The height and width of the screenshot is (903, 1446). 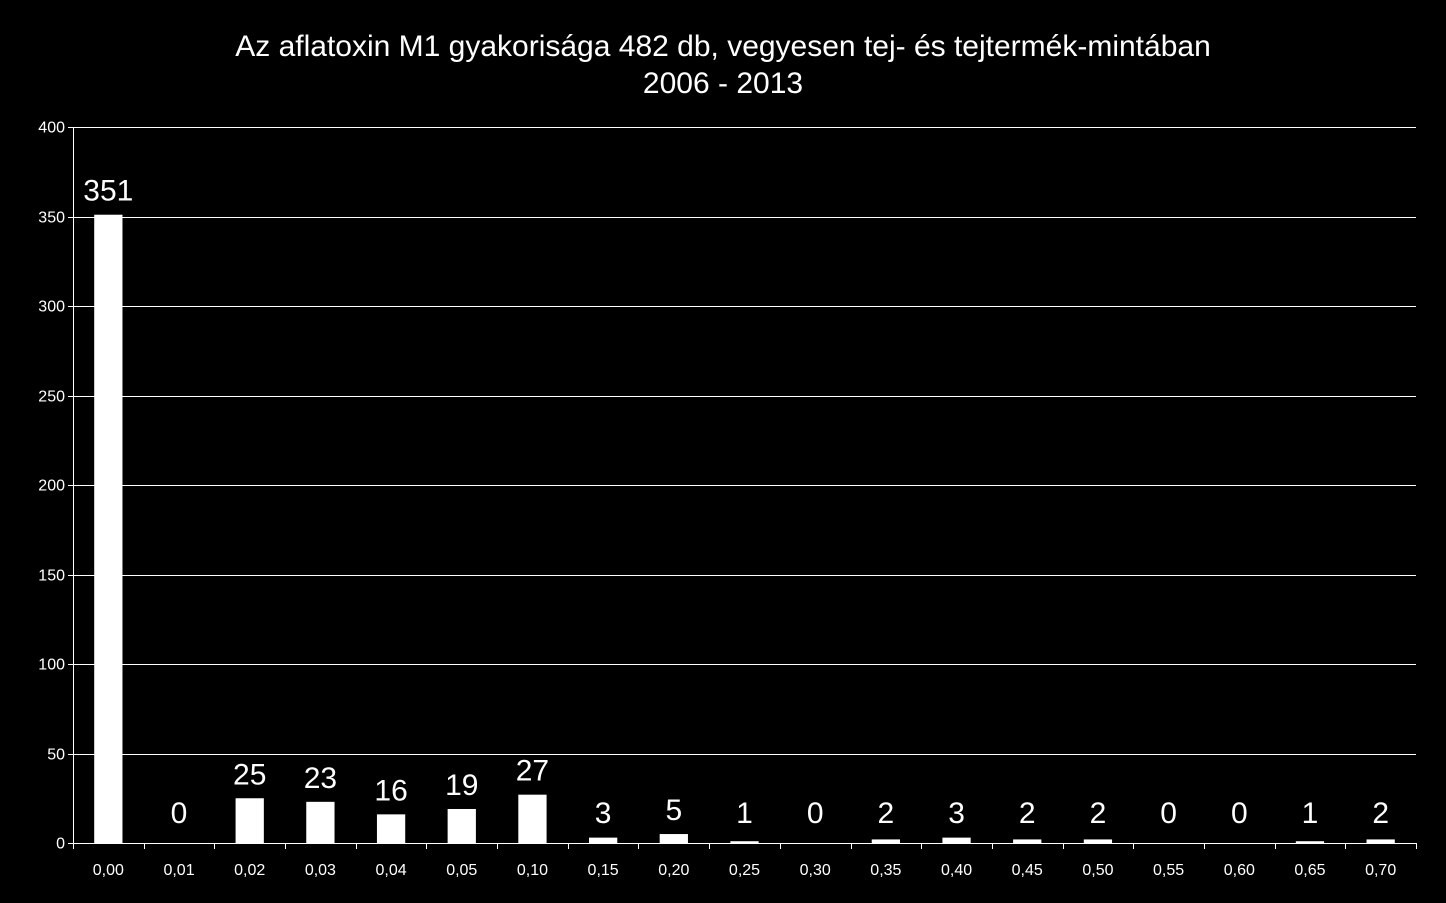 I want to click on x-tick-label: 0,70, so click(x=1380, y=870).